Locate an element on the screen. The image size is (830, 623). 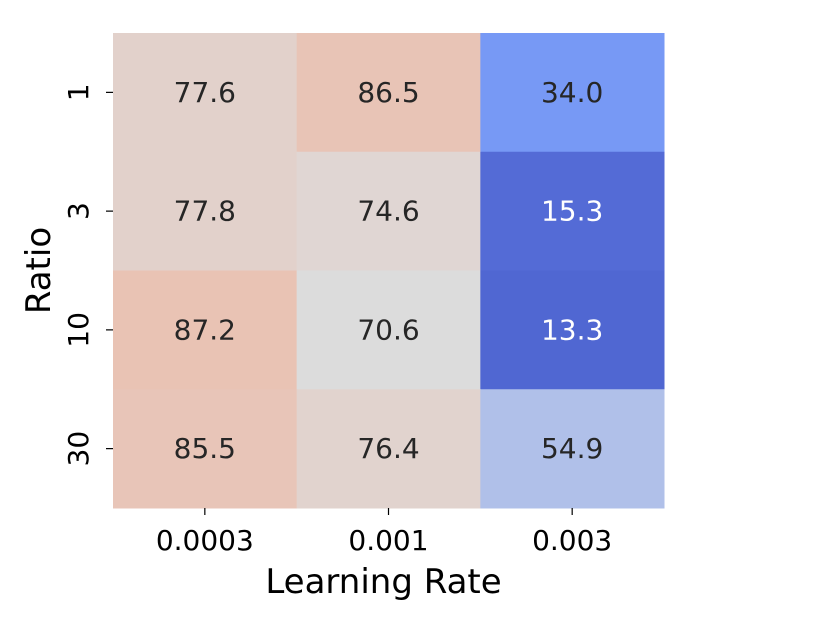
cell-value-label: 85.5 is located at coordinates (205, 448).